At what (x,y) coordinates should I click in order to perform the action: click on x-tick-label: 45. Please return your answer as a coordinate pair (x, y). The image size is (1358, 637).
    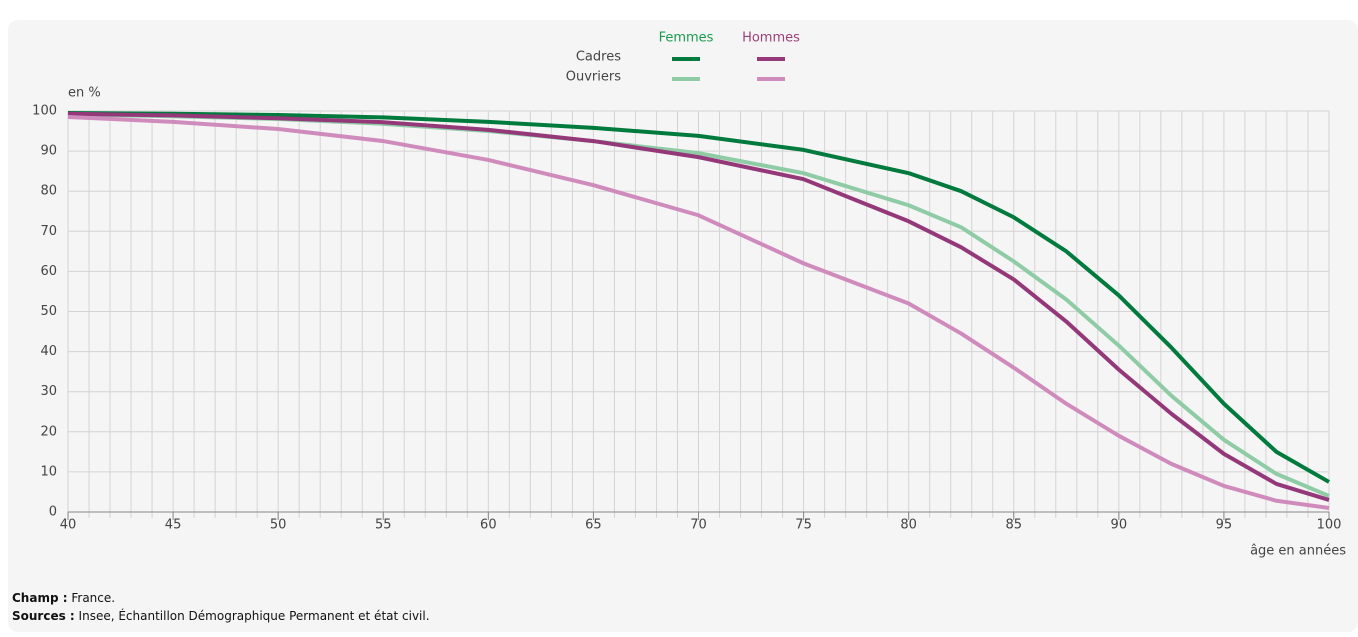
    Looking at the image, I should click on (173, 525).